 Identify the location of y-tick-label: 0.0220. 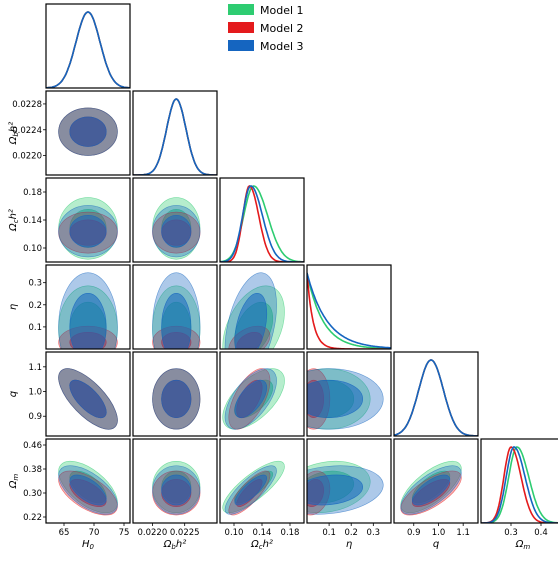
(27, 157).